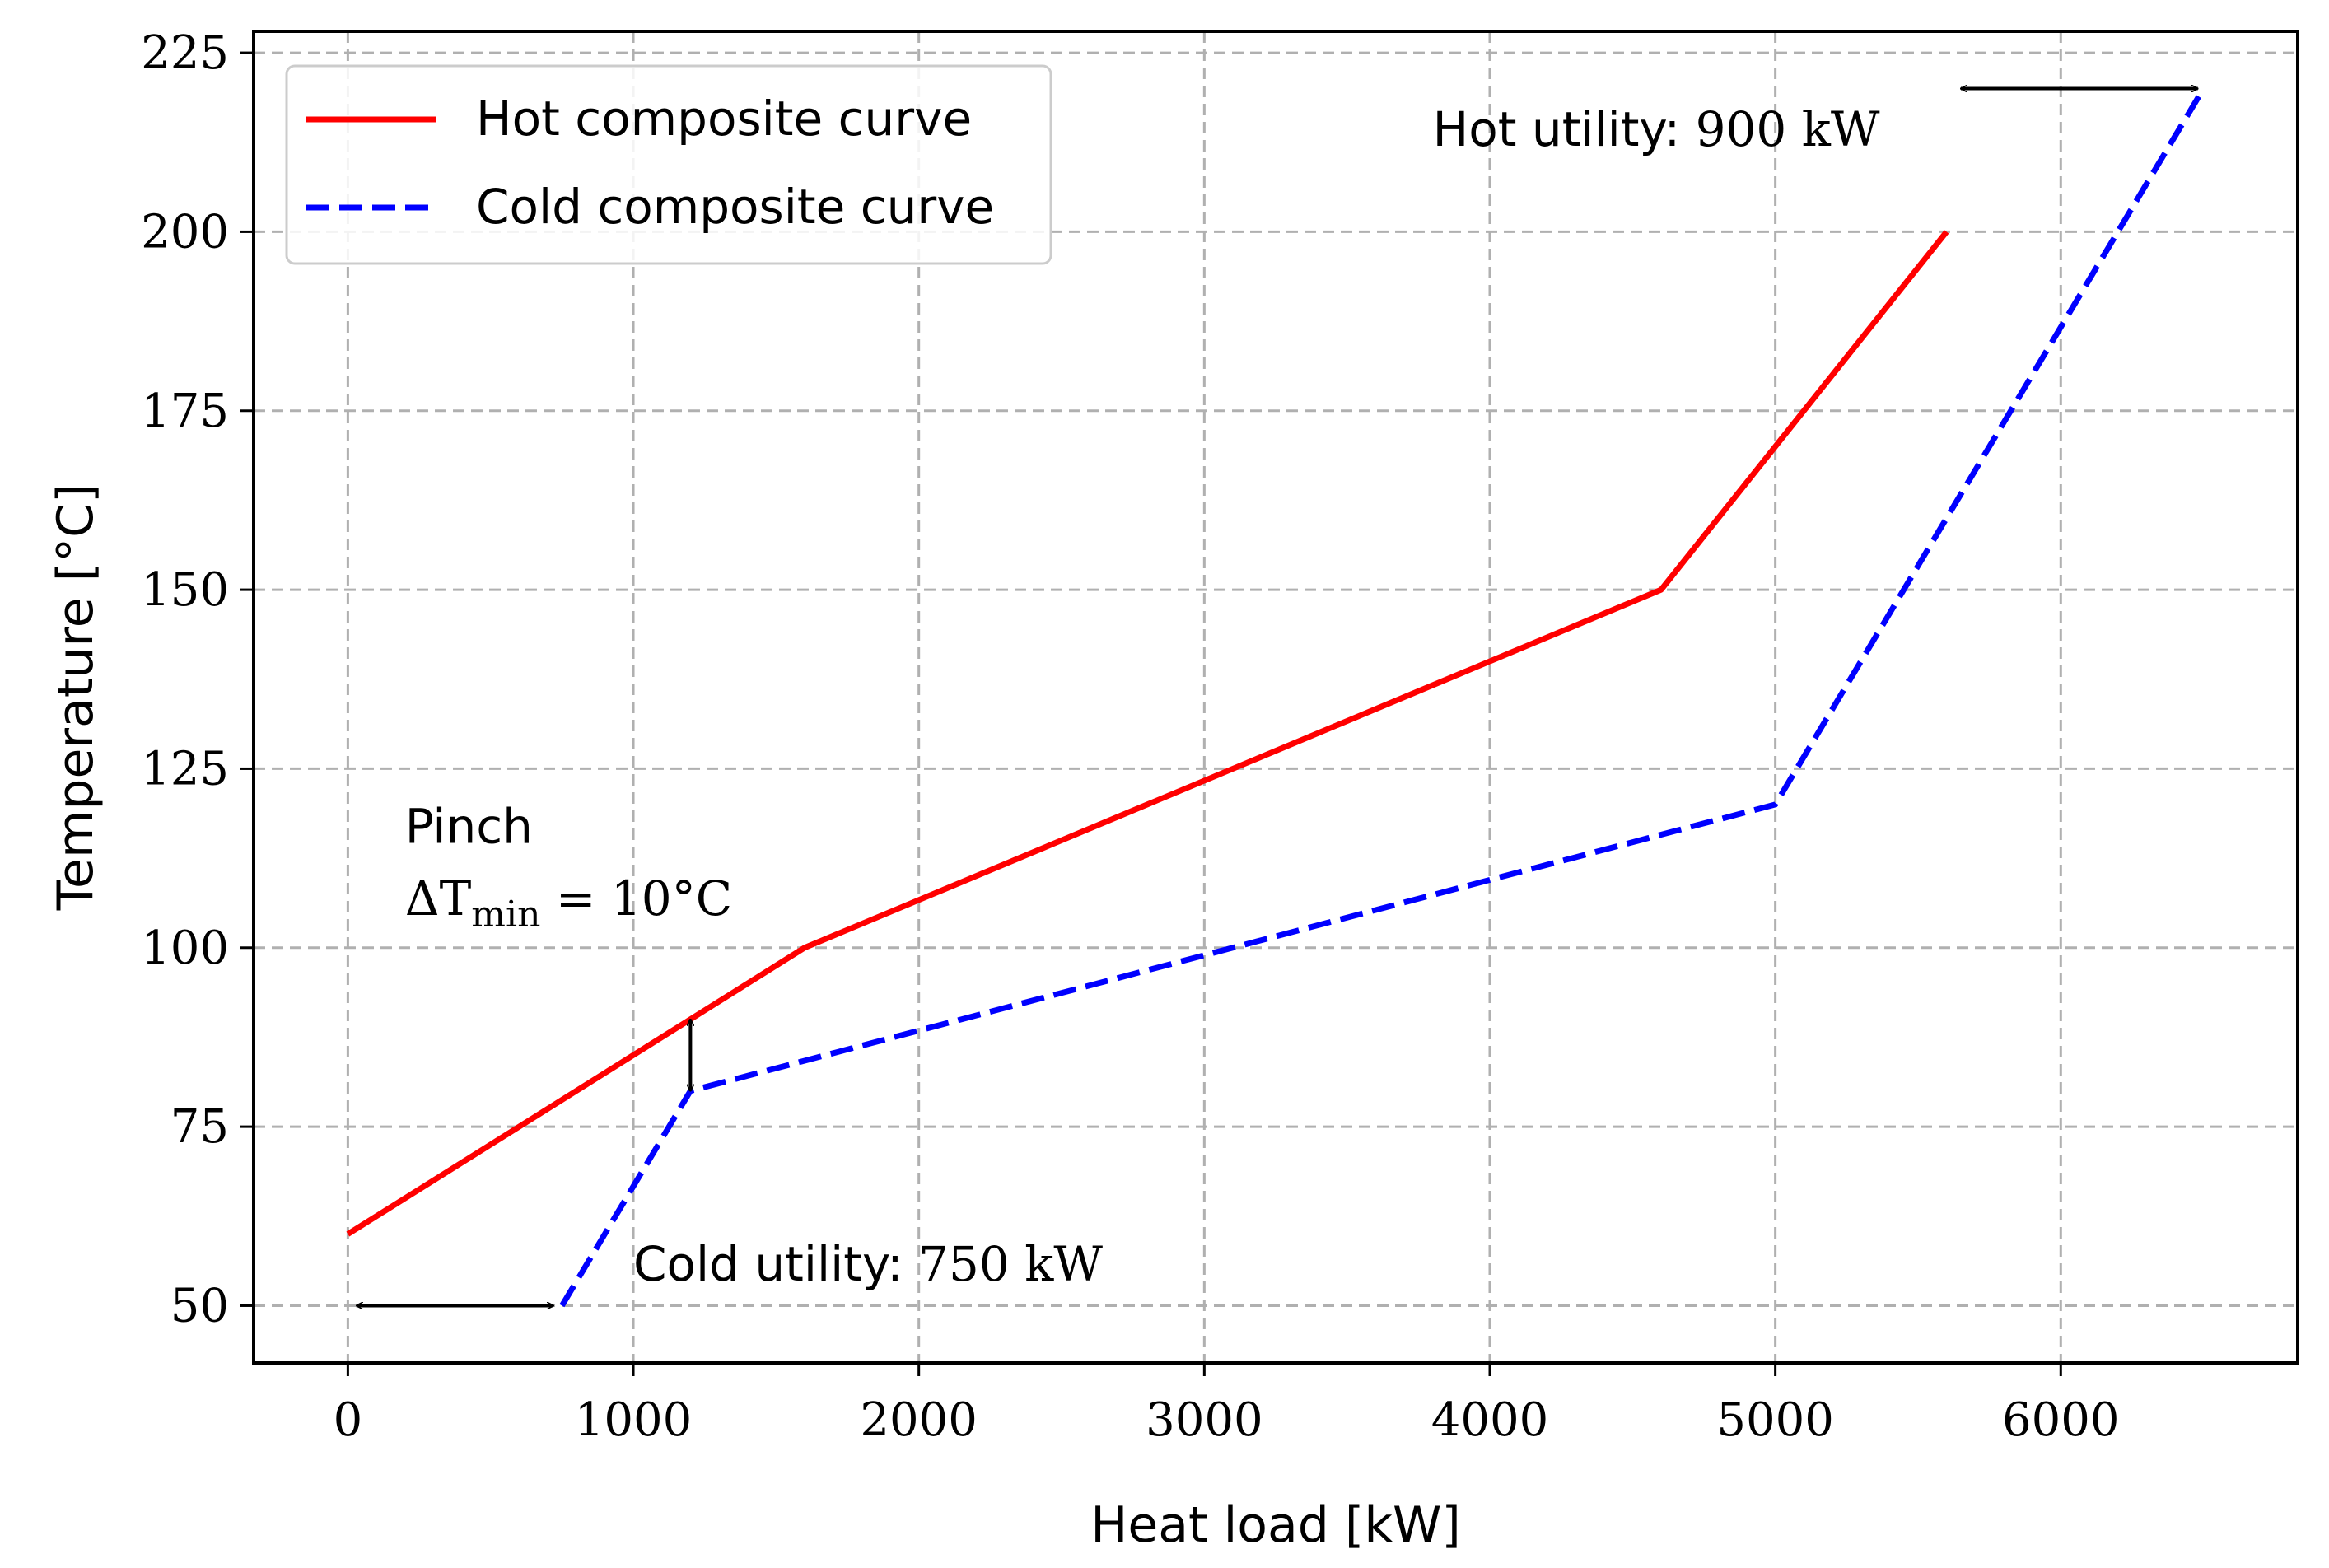  I want to click on y-tick-label: 50, so click(199, 1305).